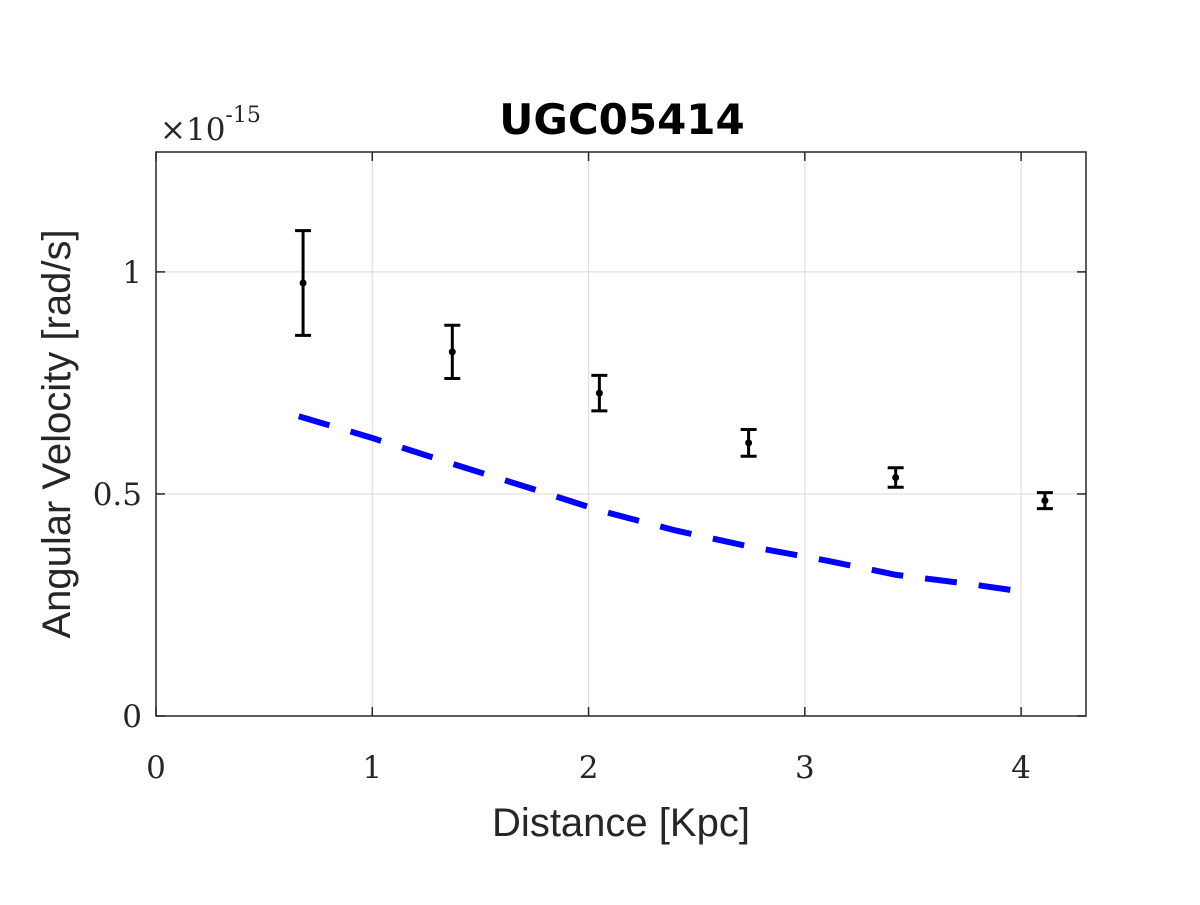 Image resolution: width=1200 pixels, height=905 pixels. I want to click on y-axis-exponent-base: ×10, so click(192, 130).